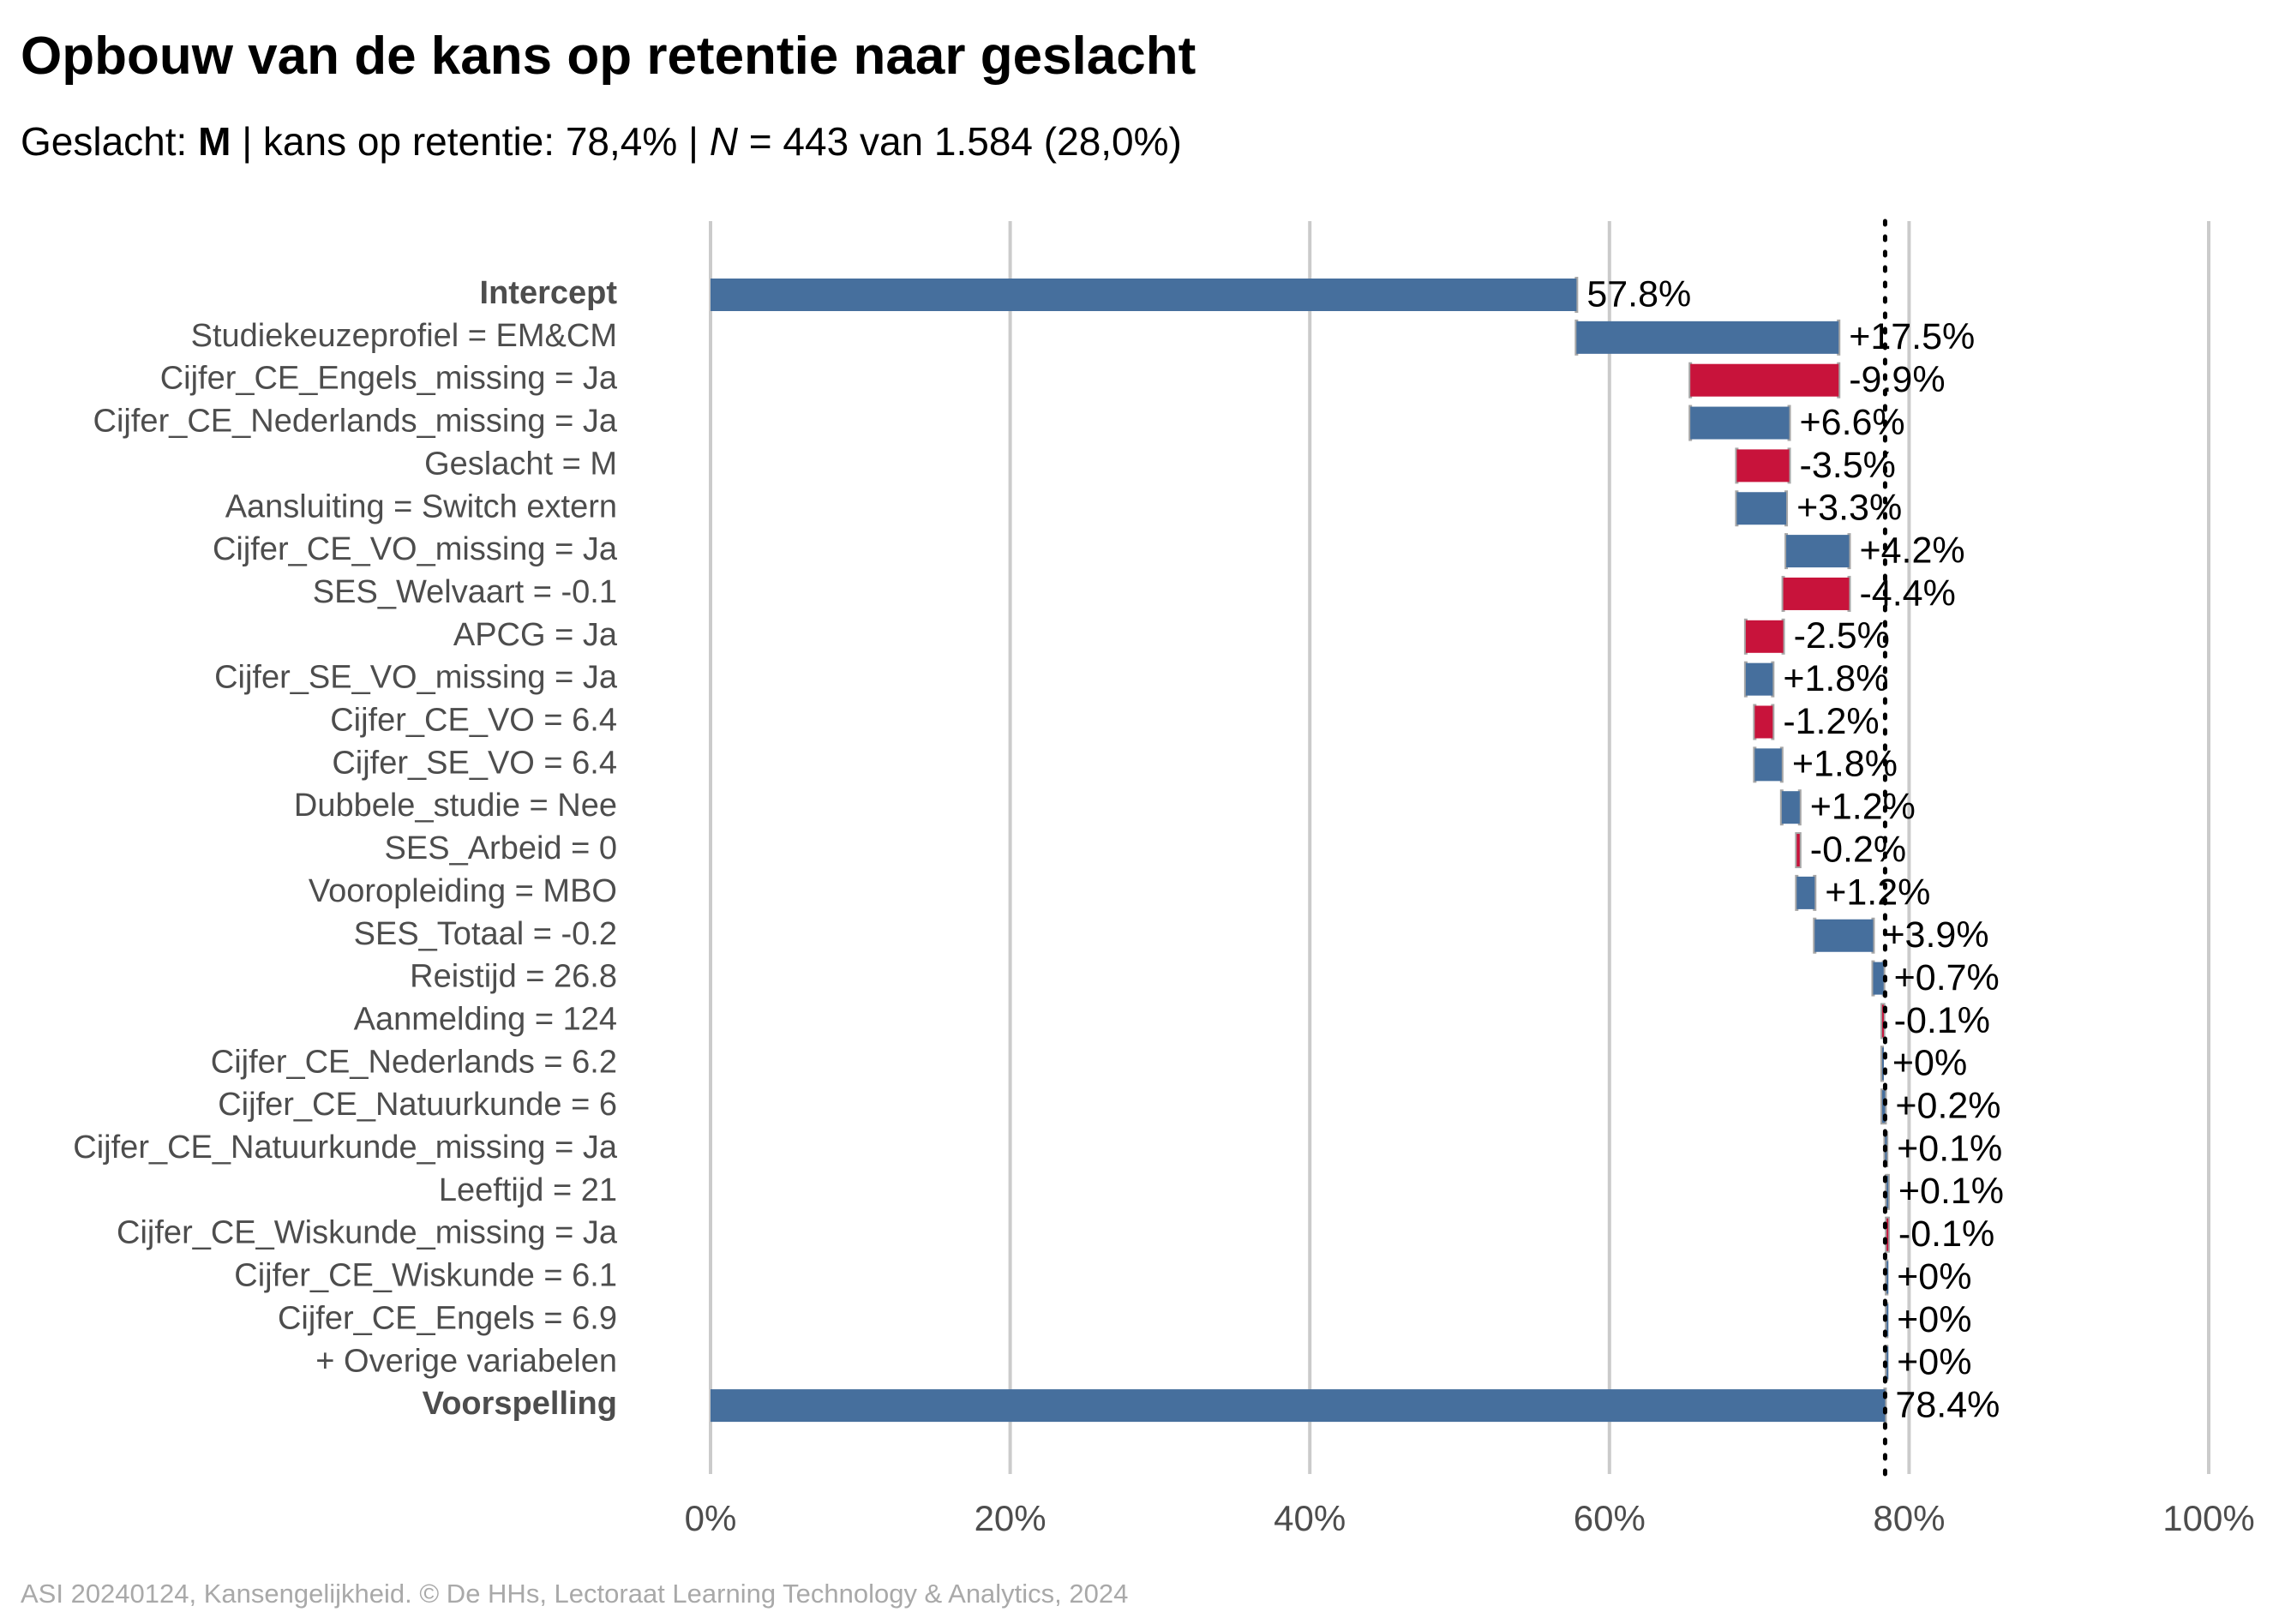  Describe the element at coordinates (513, 977) in the screenshot. I see `category-label: Reistijd = 26.8` at that location.